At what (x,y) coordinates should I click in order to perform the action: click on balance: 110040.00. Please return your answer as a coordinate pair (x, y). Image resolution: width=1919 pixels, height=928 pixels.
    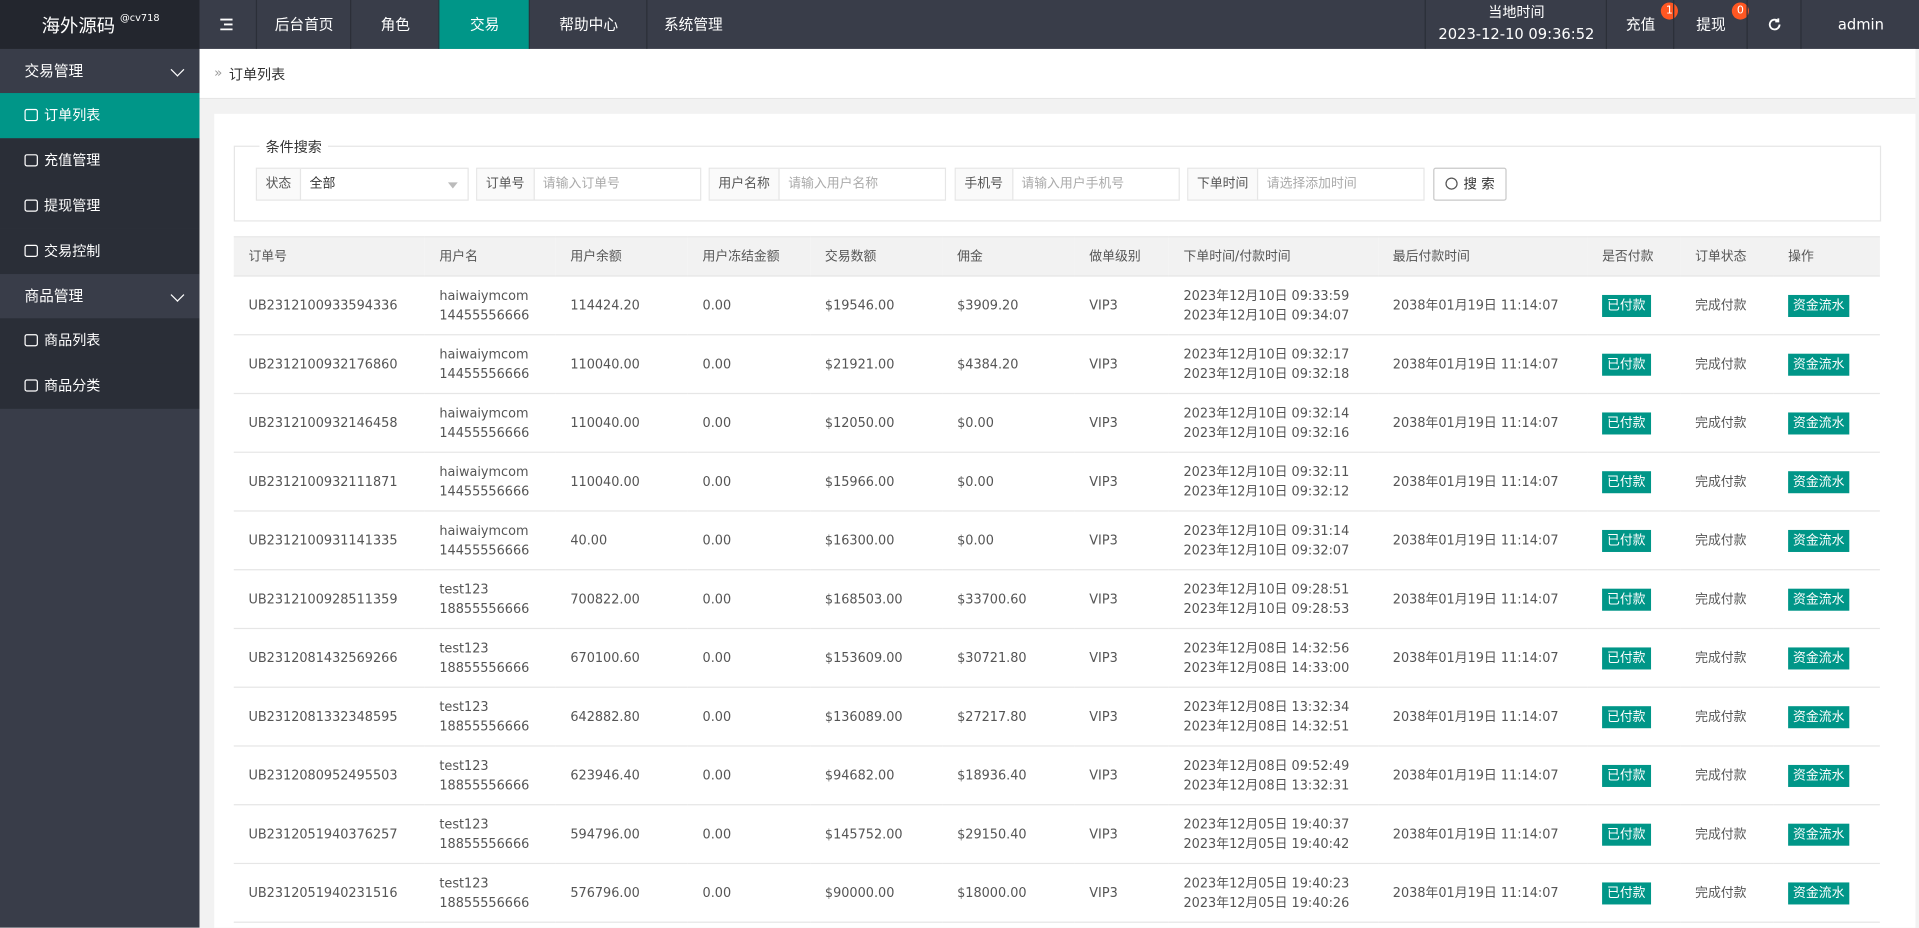
    Looking at the image, I should click on (605, 481).